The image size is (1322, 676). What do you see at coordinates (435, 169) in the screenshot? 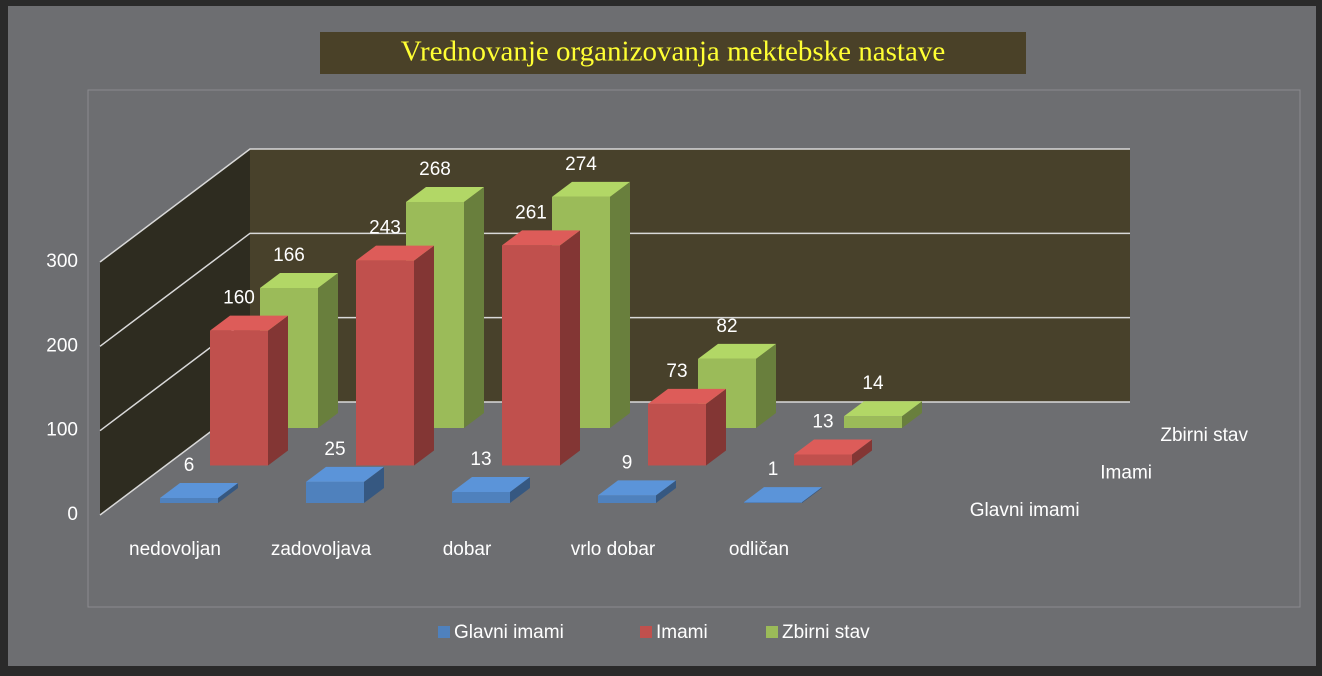
I see `value-label: 268` at bounding box center [435, 169].